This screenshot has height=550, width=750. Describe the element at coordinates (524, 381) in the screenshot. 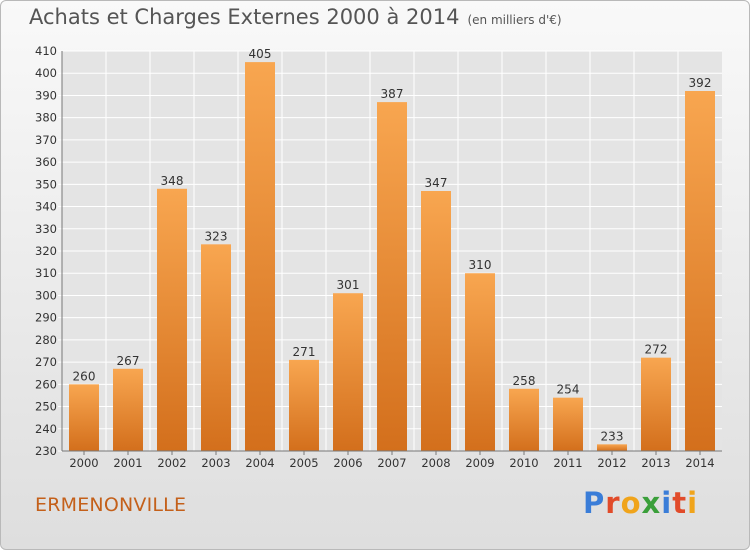

I see `data-label: 258` at that location.